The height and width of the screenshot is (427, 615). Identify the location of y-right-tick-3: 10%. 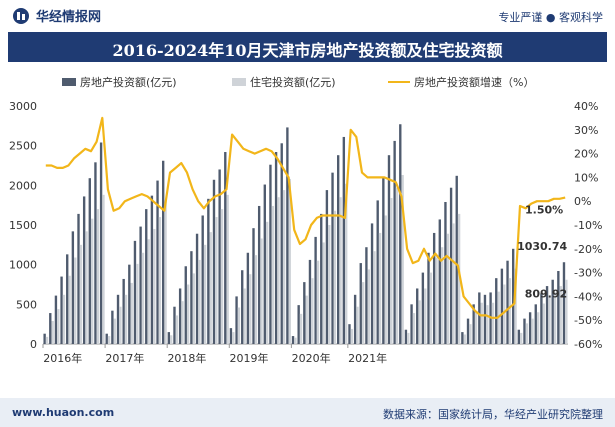
(586, 177).